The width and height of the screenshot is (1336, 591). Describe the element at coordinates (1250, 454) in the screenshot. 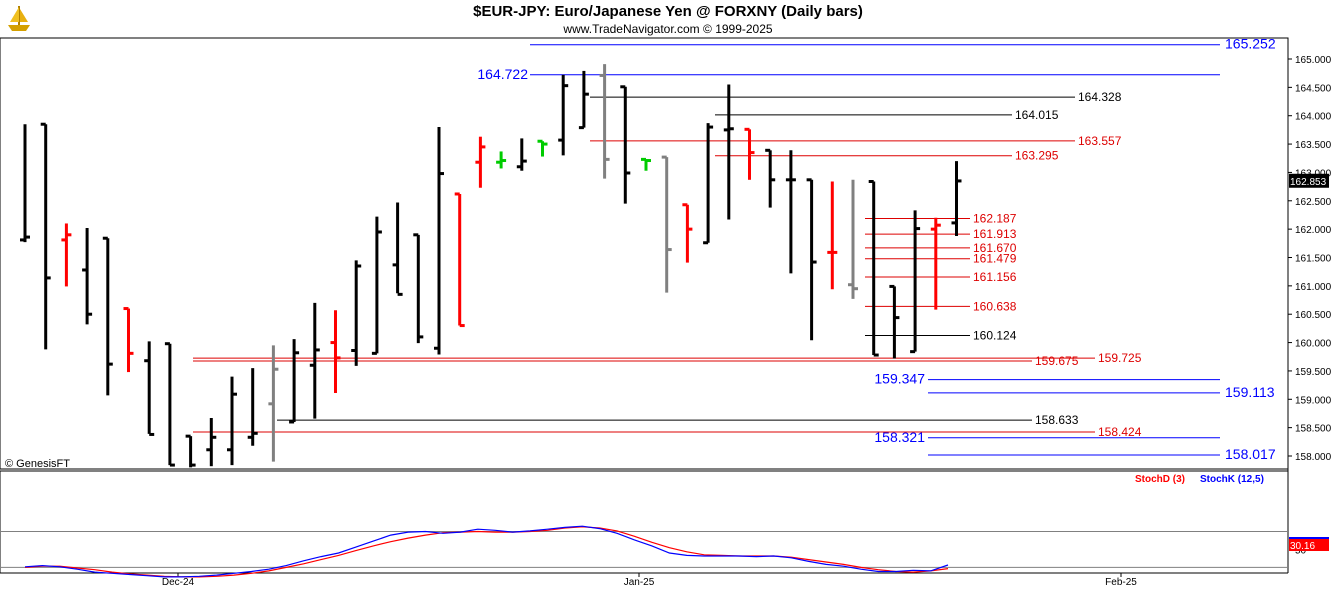

I see `level-label-158-017: 158.017` at that location.